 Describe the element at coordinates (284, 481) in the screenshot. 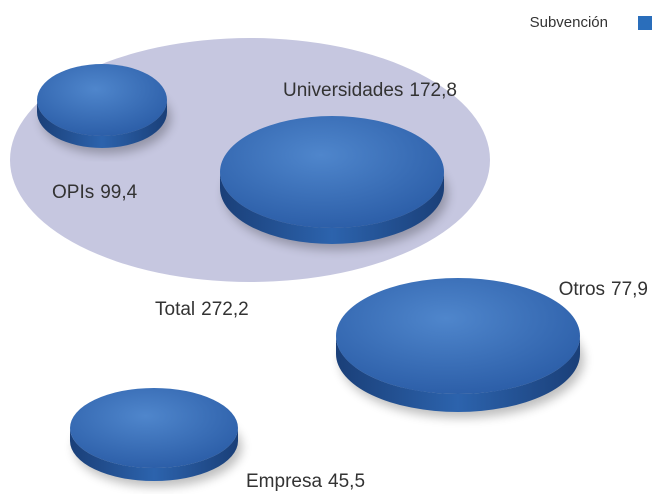

I see `category-label: Empresa` at that location.